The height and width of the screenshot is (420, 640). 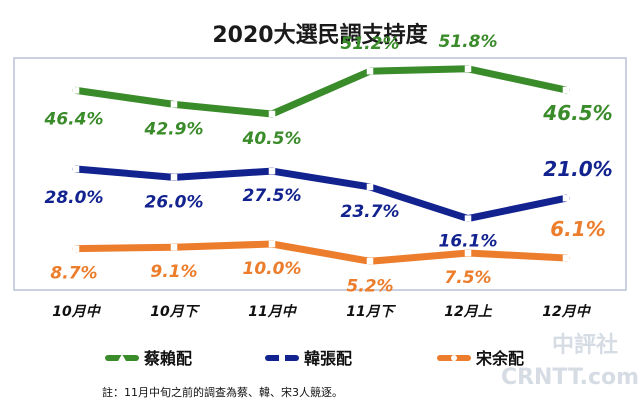 What do you see at coordinates (570, 361) in the screenshot?
I see `watermark-logo: 中評社 CRNTT.com` at bounding box center [570, 361].